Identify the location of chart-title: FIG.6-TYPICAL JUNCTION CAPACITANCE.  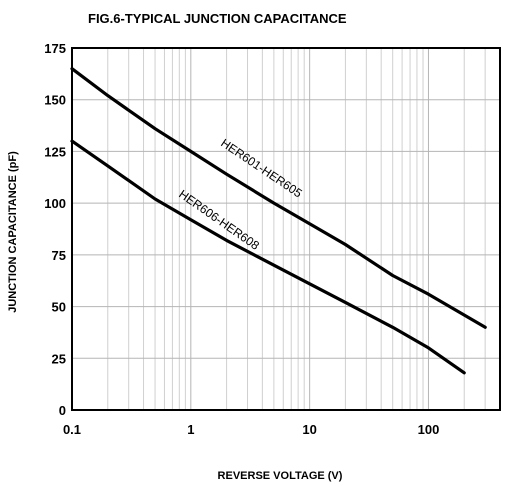
(217, 18).